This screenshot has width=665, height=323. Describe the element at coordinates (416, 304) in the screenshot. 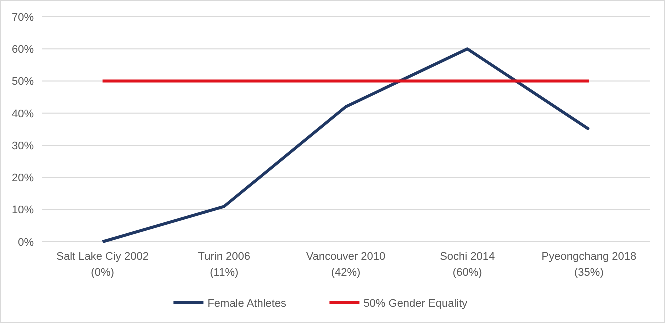

I see `legend-label: 50% Gender Equality` at that location.